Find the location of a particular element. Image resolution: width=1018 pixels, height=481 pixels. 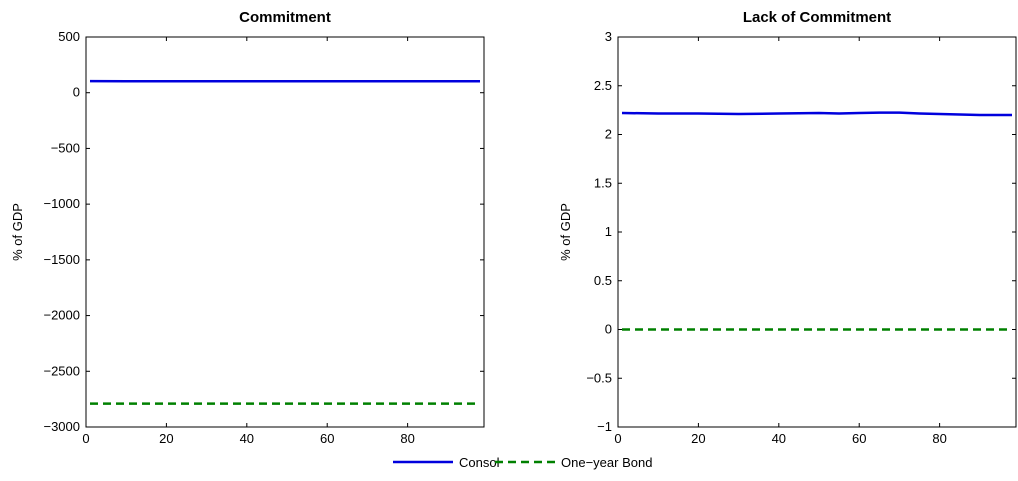

y-tick-label: −2000 is located at coordinates (61, 315).